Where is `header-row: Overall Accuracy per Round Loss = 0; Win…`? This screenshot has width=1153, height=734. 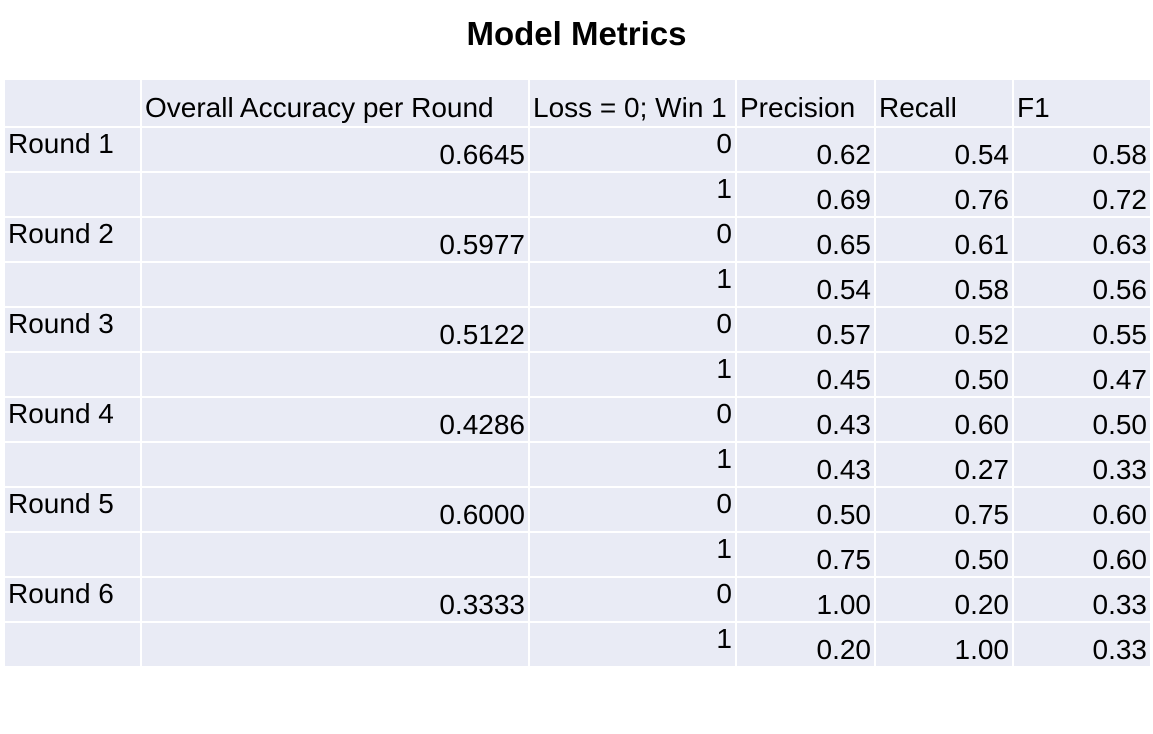
header-row: Overall Accuracy per Round Loss = 0; Win… is located at coordinates (577, 103).